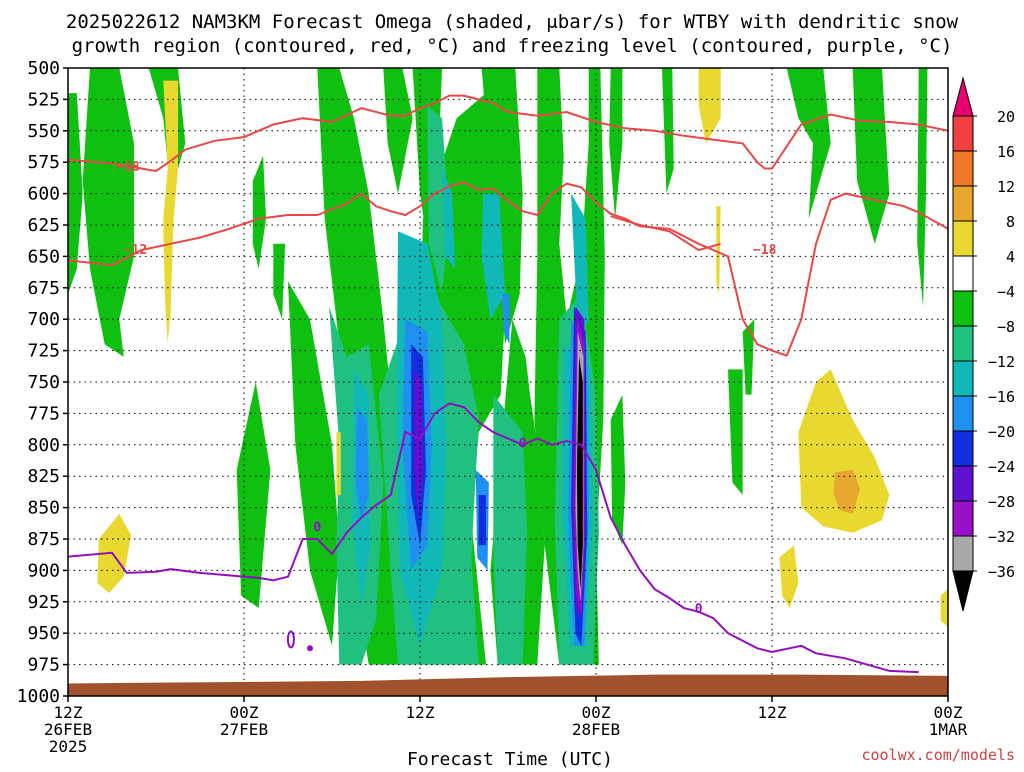  I want to click on y-tick-label-725: 725, so click(43, 351).